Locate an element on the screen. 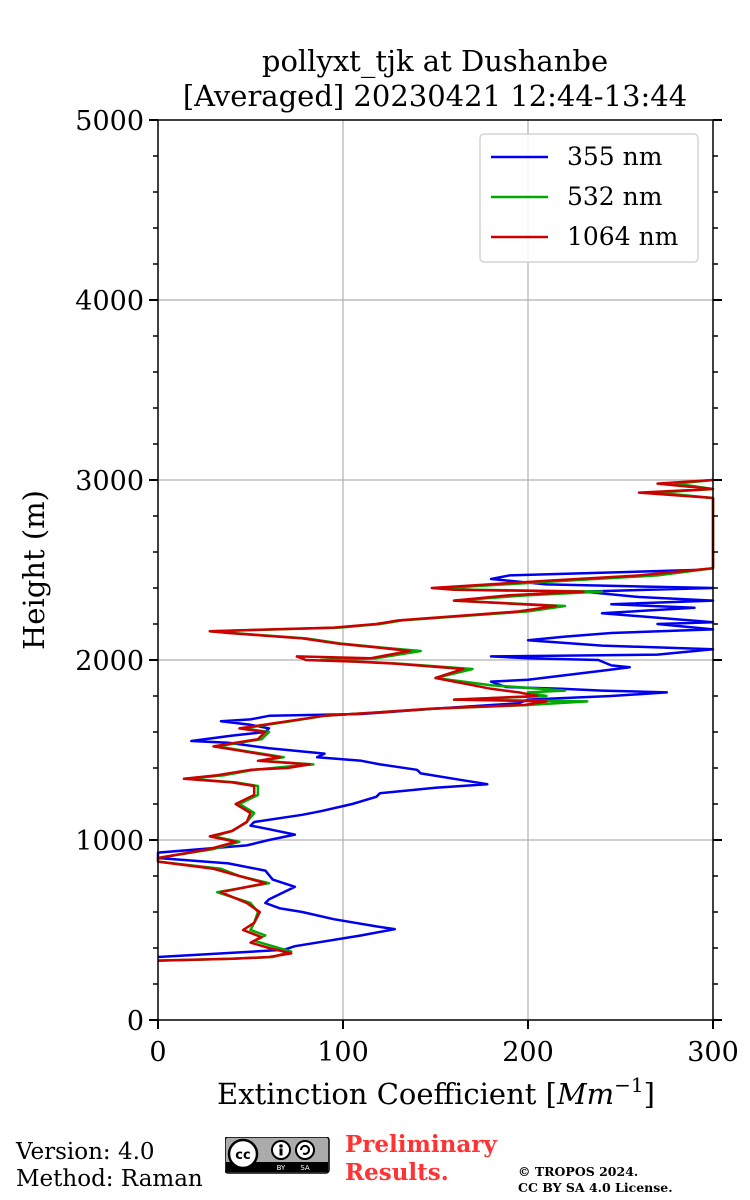 Image resolution: width=750 pixels, height=1200 pixels. chart-title: pollyxt_tjk at Dushanbe is located at coordinates (435, 61).